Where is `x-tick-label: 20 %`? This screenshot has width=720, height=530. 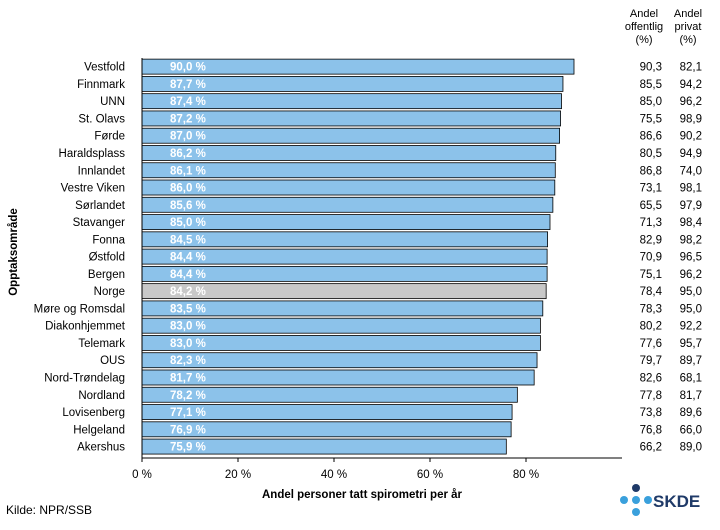
x-tick-label: 20 % is located at coordinates (238, 475).